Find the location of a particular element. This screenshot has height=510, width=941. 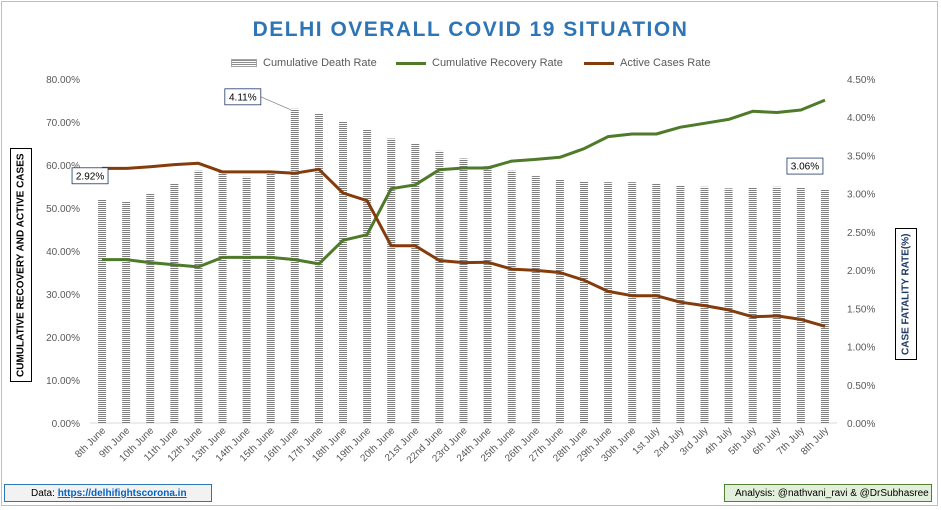

left-tick-label: 20.00% is located at coordinates (63, 338).